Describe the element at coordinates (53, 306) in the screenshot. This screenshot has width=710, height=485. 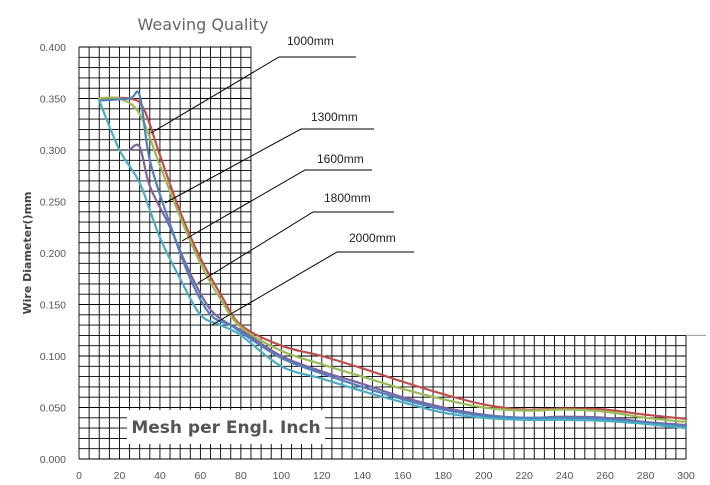
I see `y-tick-label: 0.150` at that location.